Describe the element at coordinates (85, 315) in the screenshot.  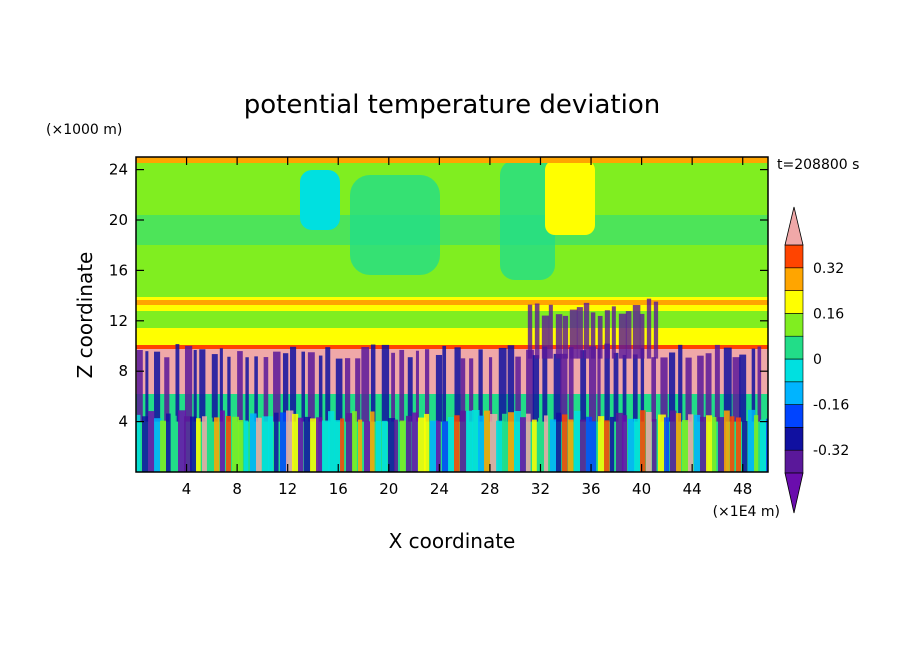
I see `y-axis-label: Z coordinate` at that location.